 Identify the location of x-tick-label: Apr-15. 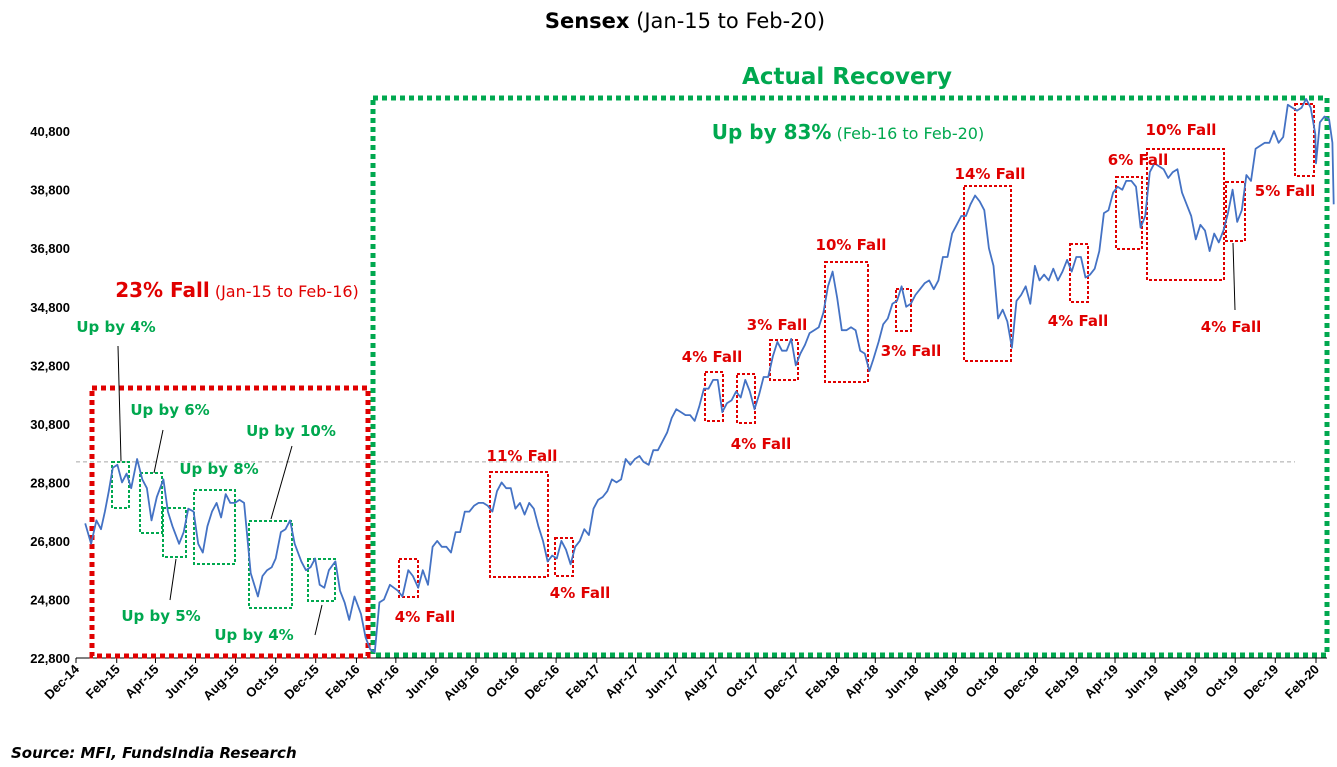
(142, 682).